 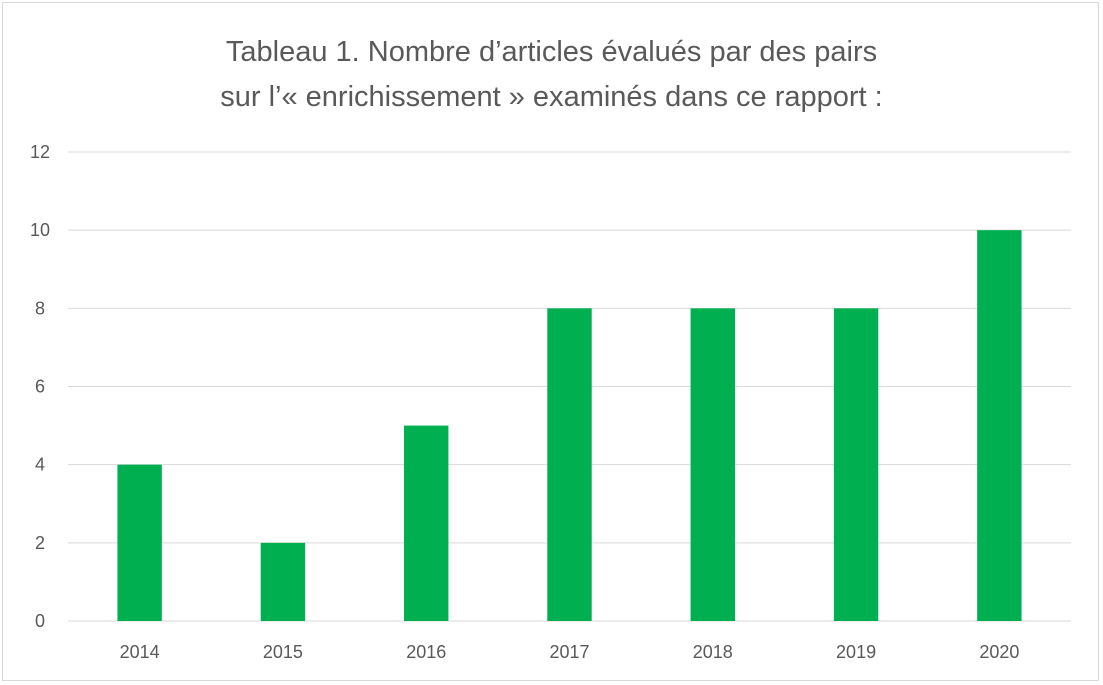 I want to click on y-tick-label: 0, so click(x=40, y=621).